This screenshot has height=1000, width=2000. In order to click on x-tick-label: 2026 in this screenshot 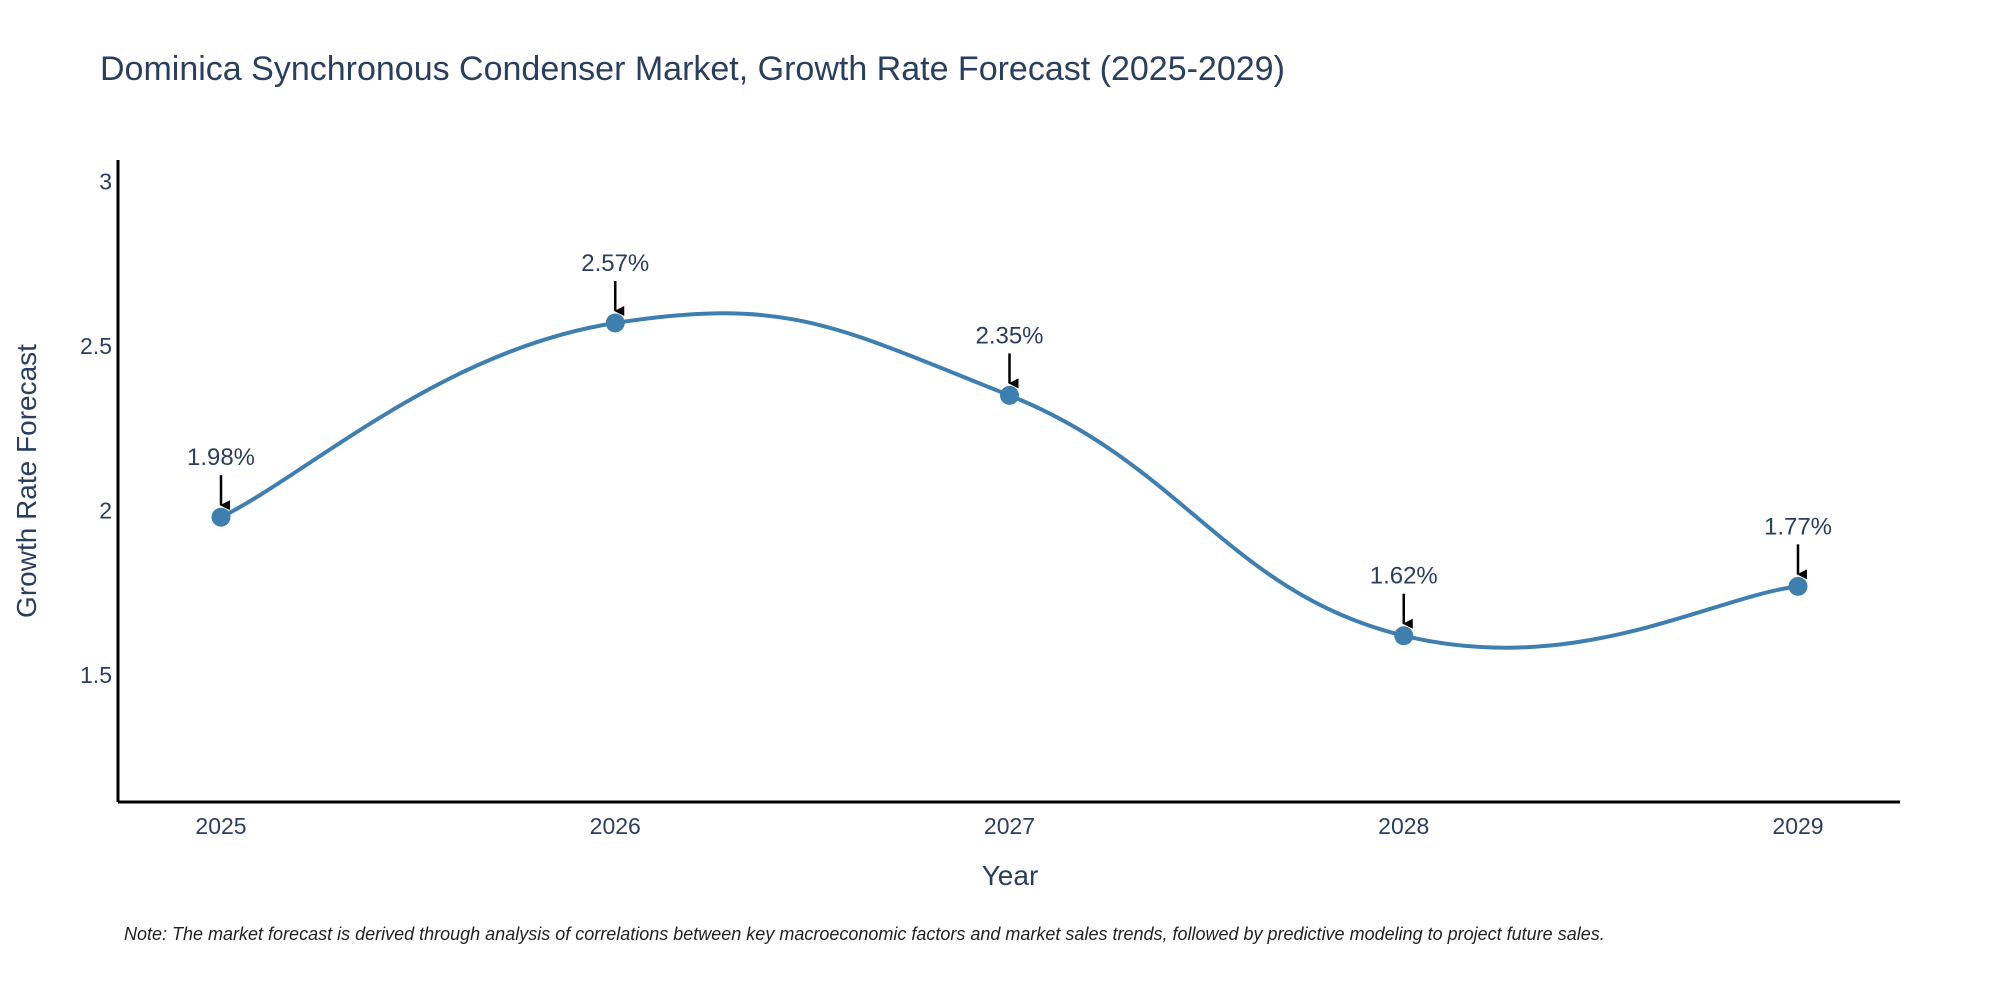, I will do `click(615, 826)`.